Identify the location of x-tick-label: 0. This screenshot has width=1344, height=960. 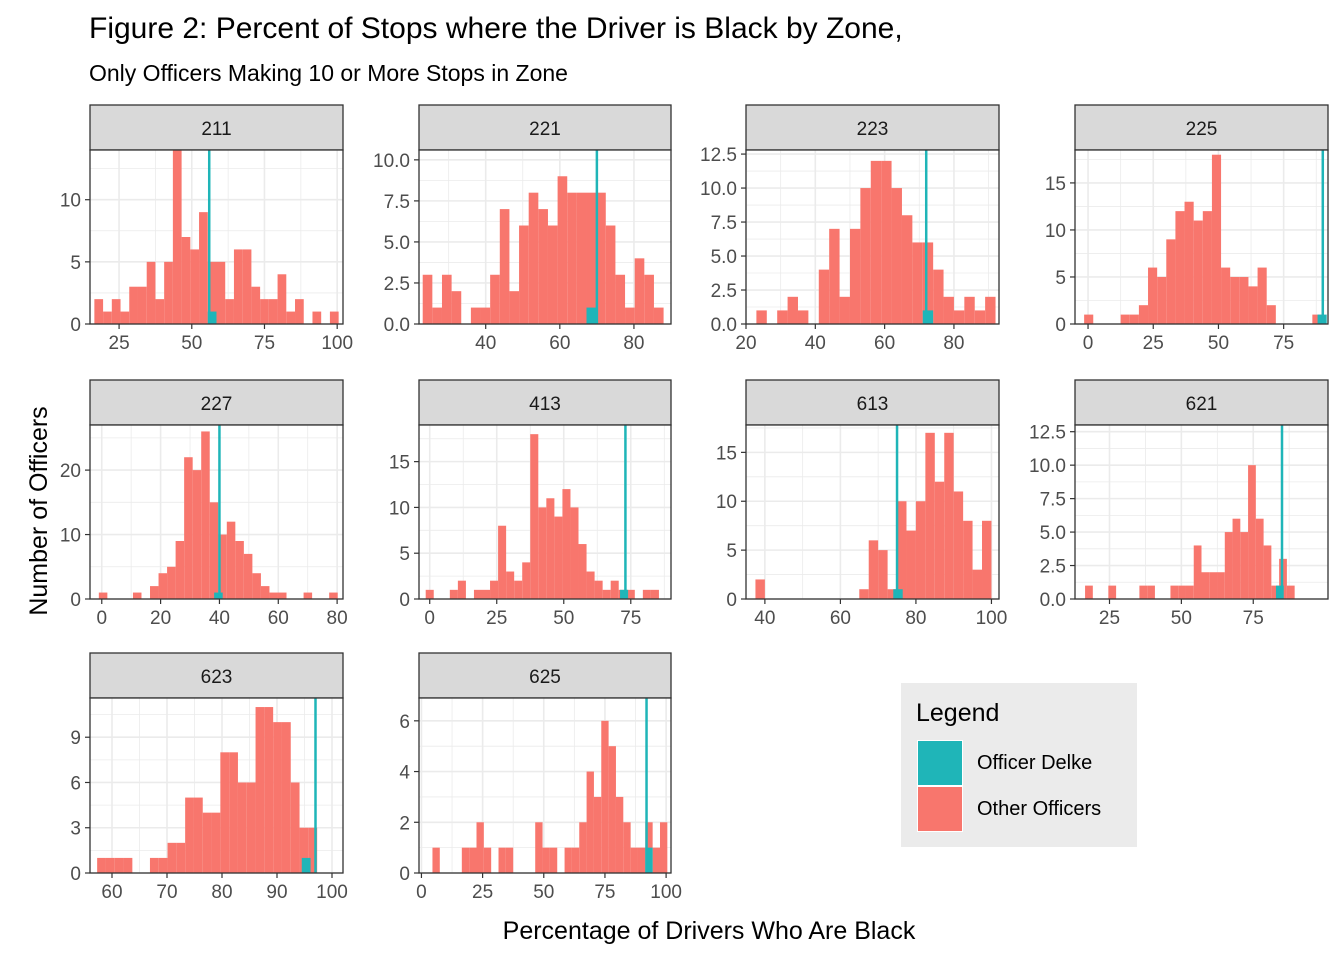
(101, 618).